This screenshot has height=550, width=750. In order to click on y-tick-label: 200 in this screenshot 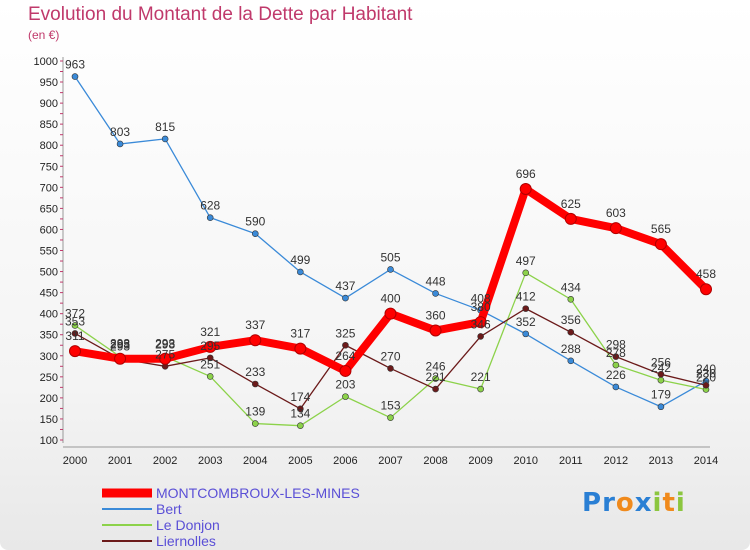, I will do `click(49, 399)`.